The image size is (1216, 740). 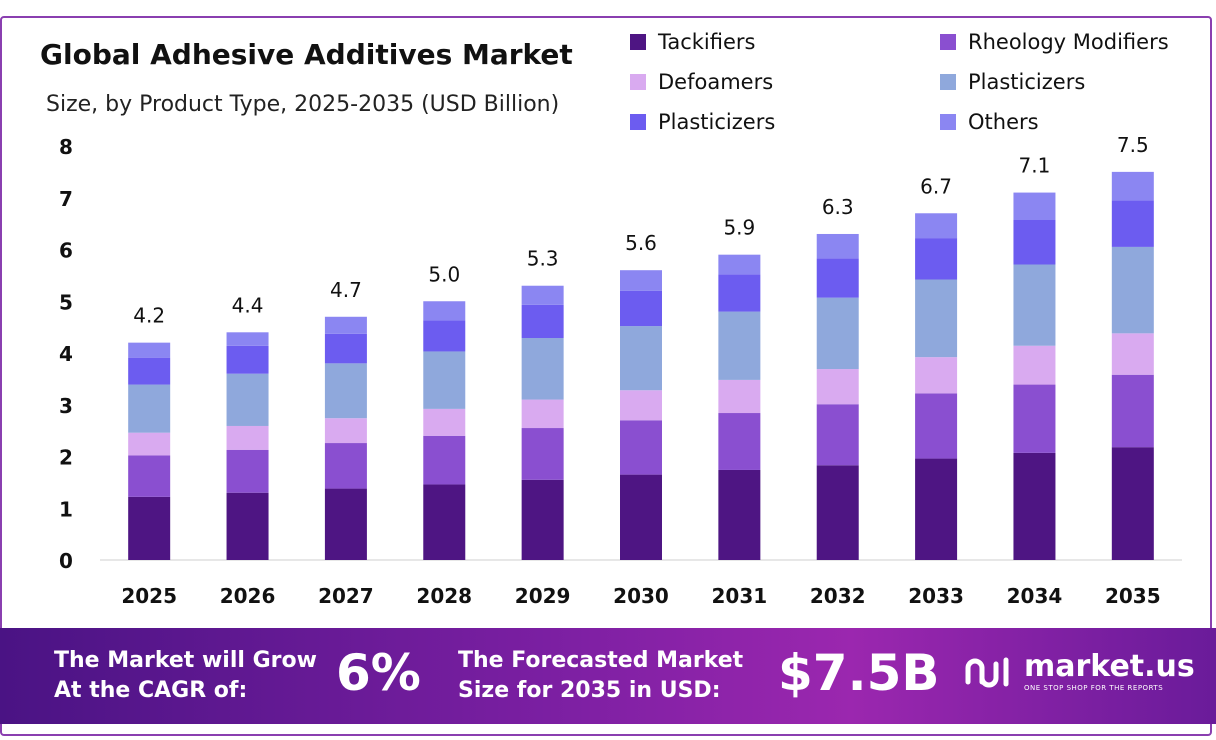 What do you see at coordinates (838, 596) in the screenshot?
I see `x-tick-label: 2032` at bounding box center [838, 596].